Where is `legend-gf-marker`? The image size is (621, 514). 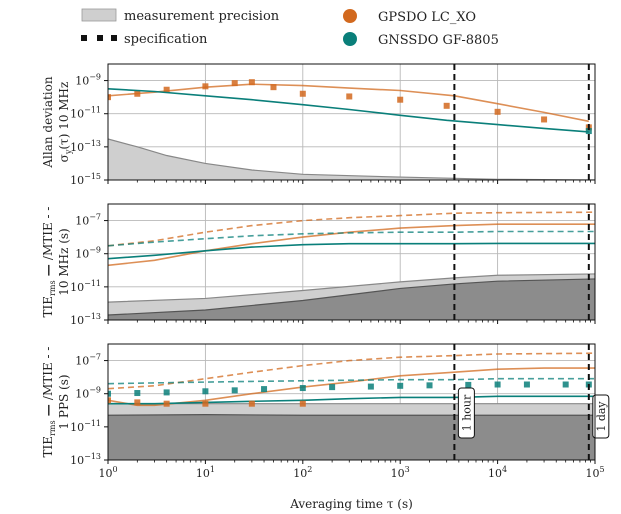
legend-gf-marker is located at coordinates (350, 39).